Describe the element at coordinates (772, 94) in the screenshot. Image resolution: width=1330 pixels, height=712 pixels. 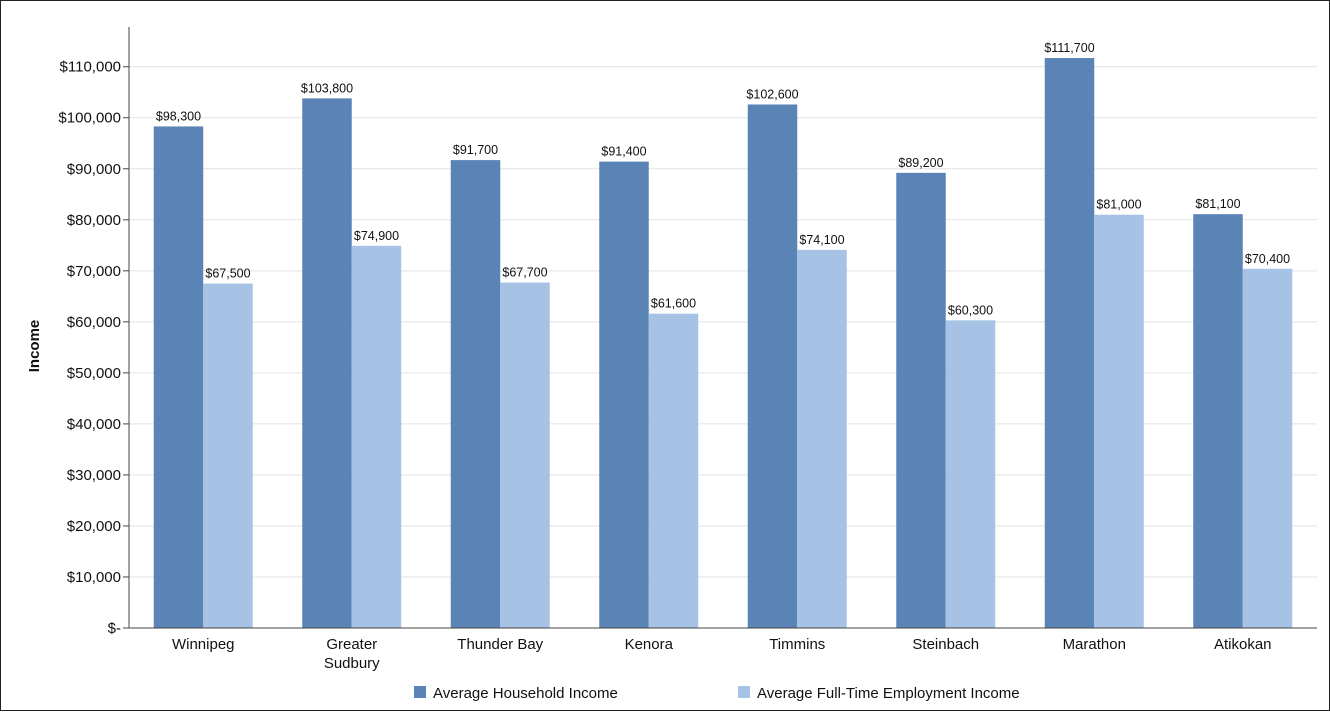
I see `data-label: $102,600` at that location.